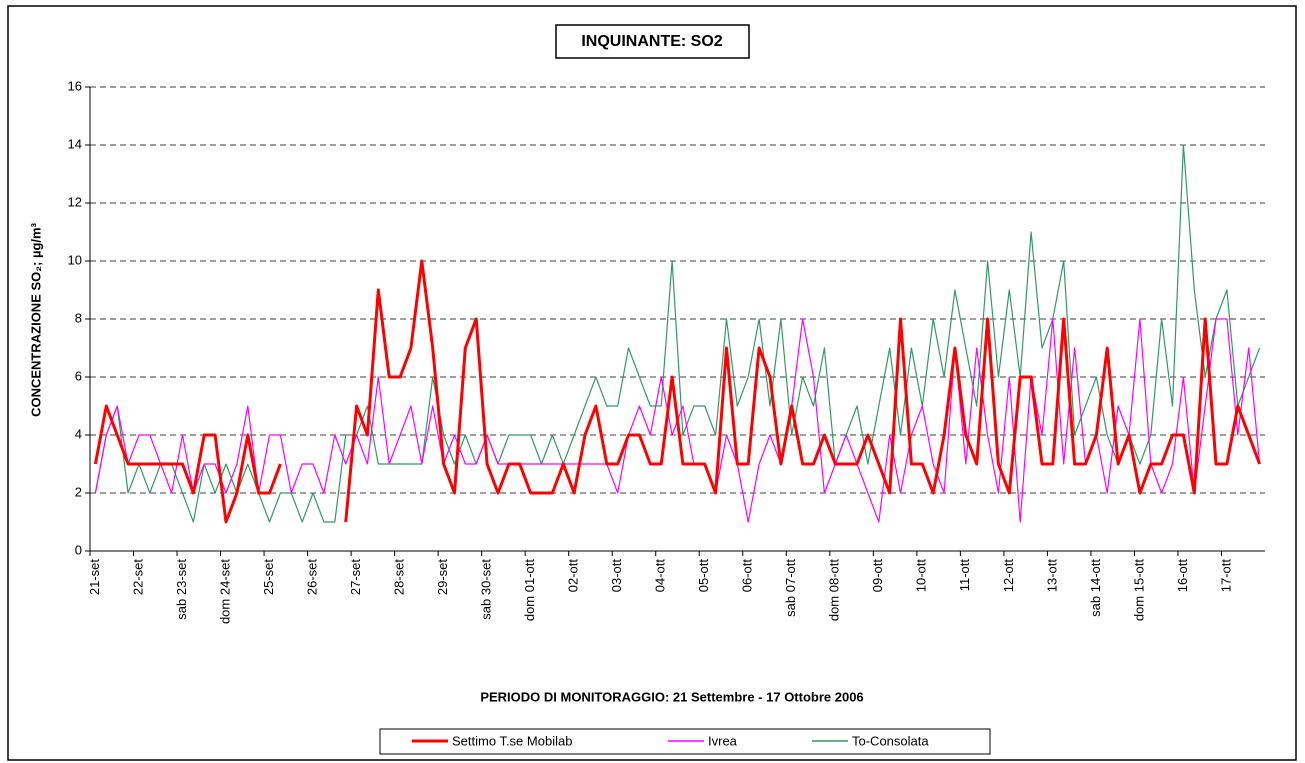  I want to click on x-tick-label: sab 07-ott, so click(790, 588).